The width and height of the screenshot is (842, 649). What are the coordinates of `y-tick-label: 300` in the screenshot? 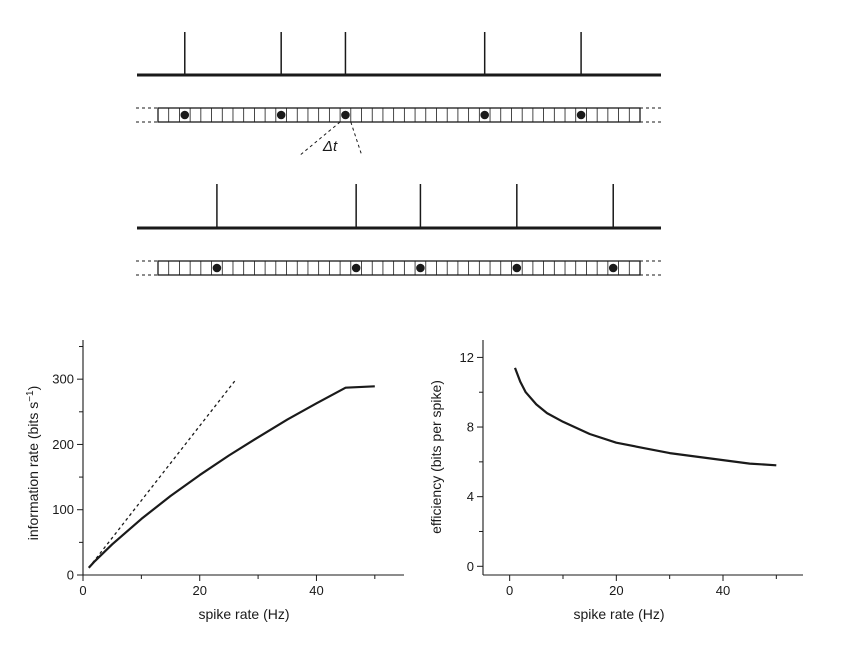 It's located at (63, 379).